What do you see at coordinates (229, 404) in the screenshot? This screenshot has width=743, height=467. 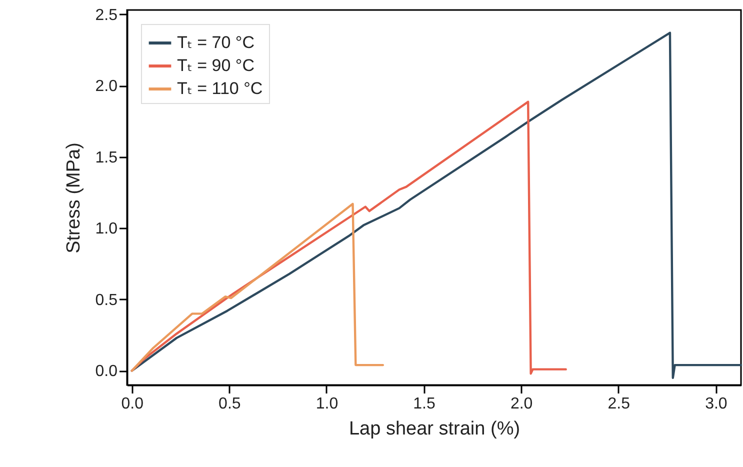 I see `x-tick-label: 0.5` at bounding box center [229, 404].